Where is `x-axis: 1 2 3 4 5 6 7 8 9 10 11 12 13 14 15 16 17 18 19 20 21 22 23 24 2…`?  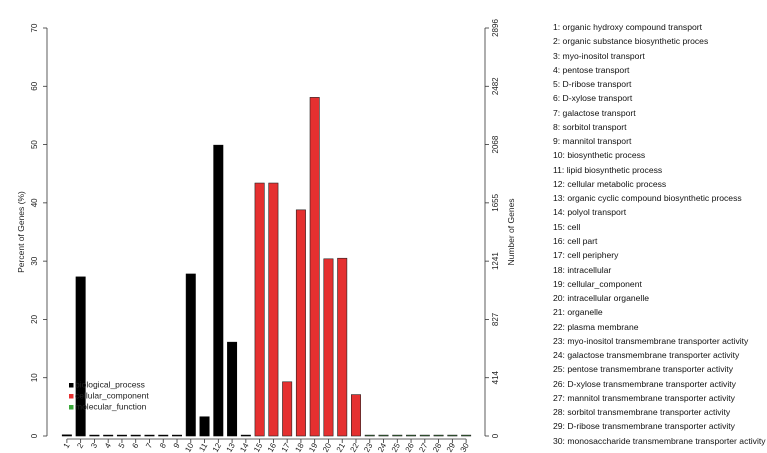 x-axis: 1 2 3 4 5 6 7 8 9 10 11 12 13 14 15 16 17 18 19 20 21 22 23 24 2… is located at coordinates (267, 445).